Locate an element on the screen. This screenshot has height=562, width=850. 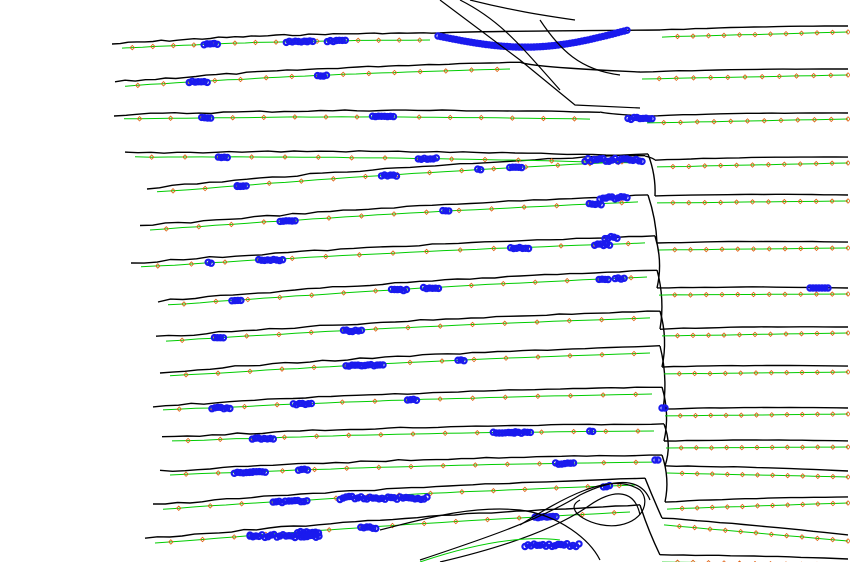
fold-line is located at coordinates (535, 521).